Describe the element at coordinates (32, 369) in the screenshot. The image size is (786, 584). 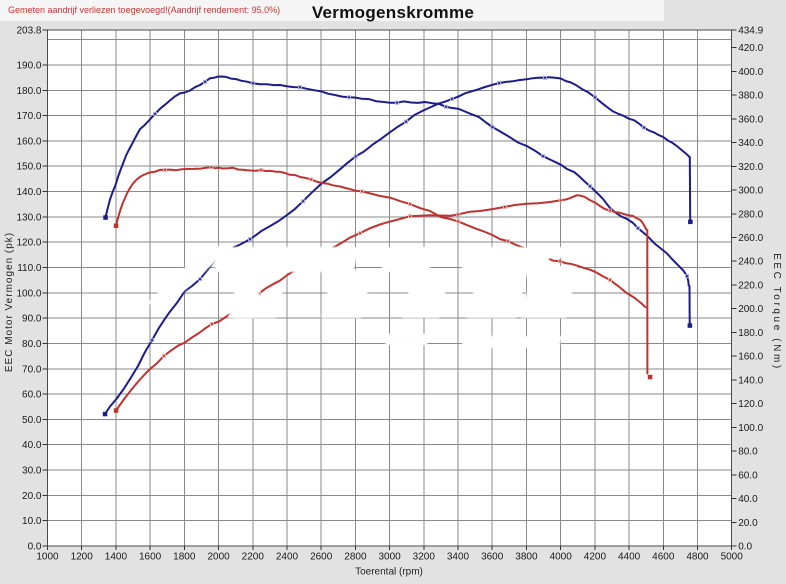
I see `svg-text: 70.0` at that location.